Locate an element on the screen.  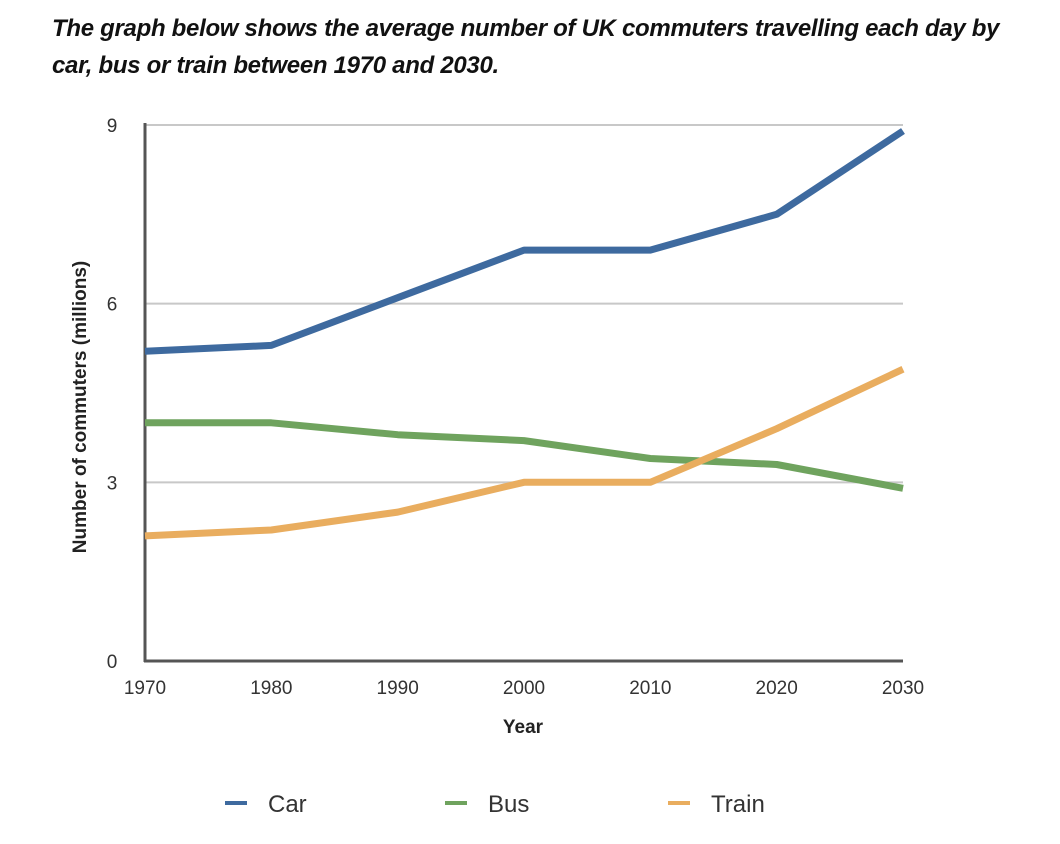
y-tick-label: 9 is located at coordinates (112, 126).